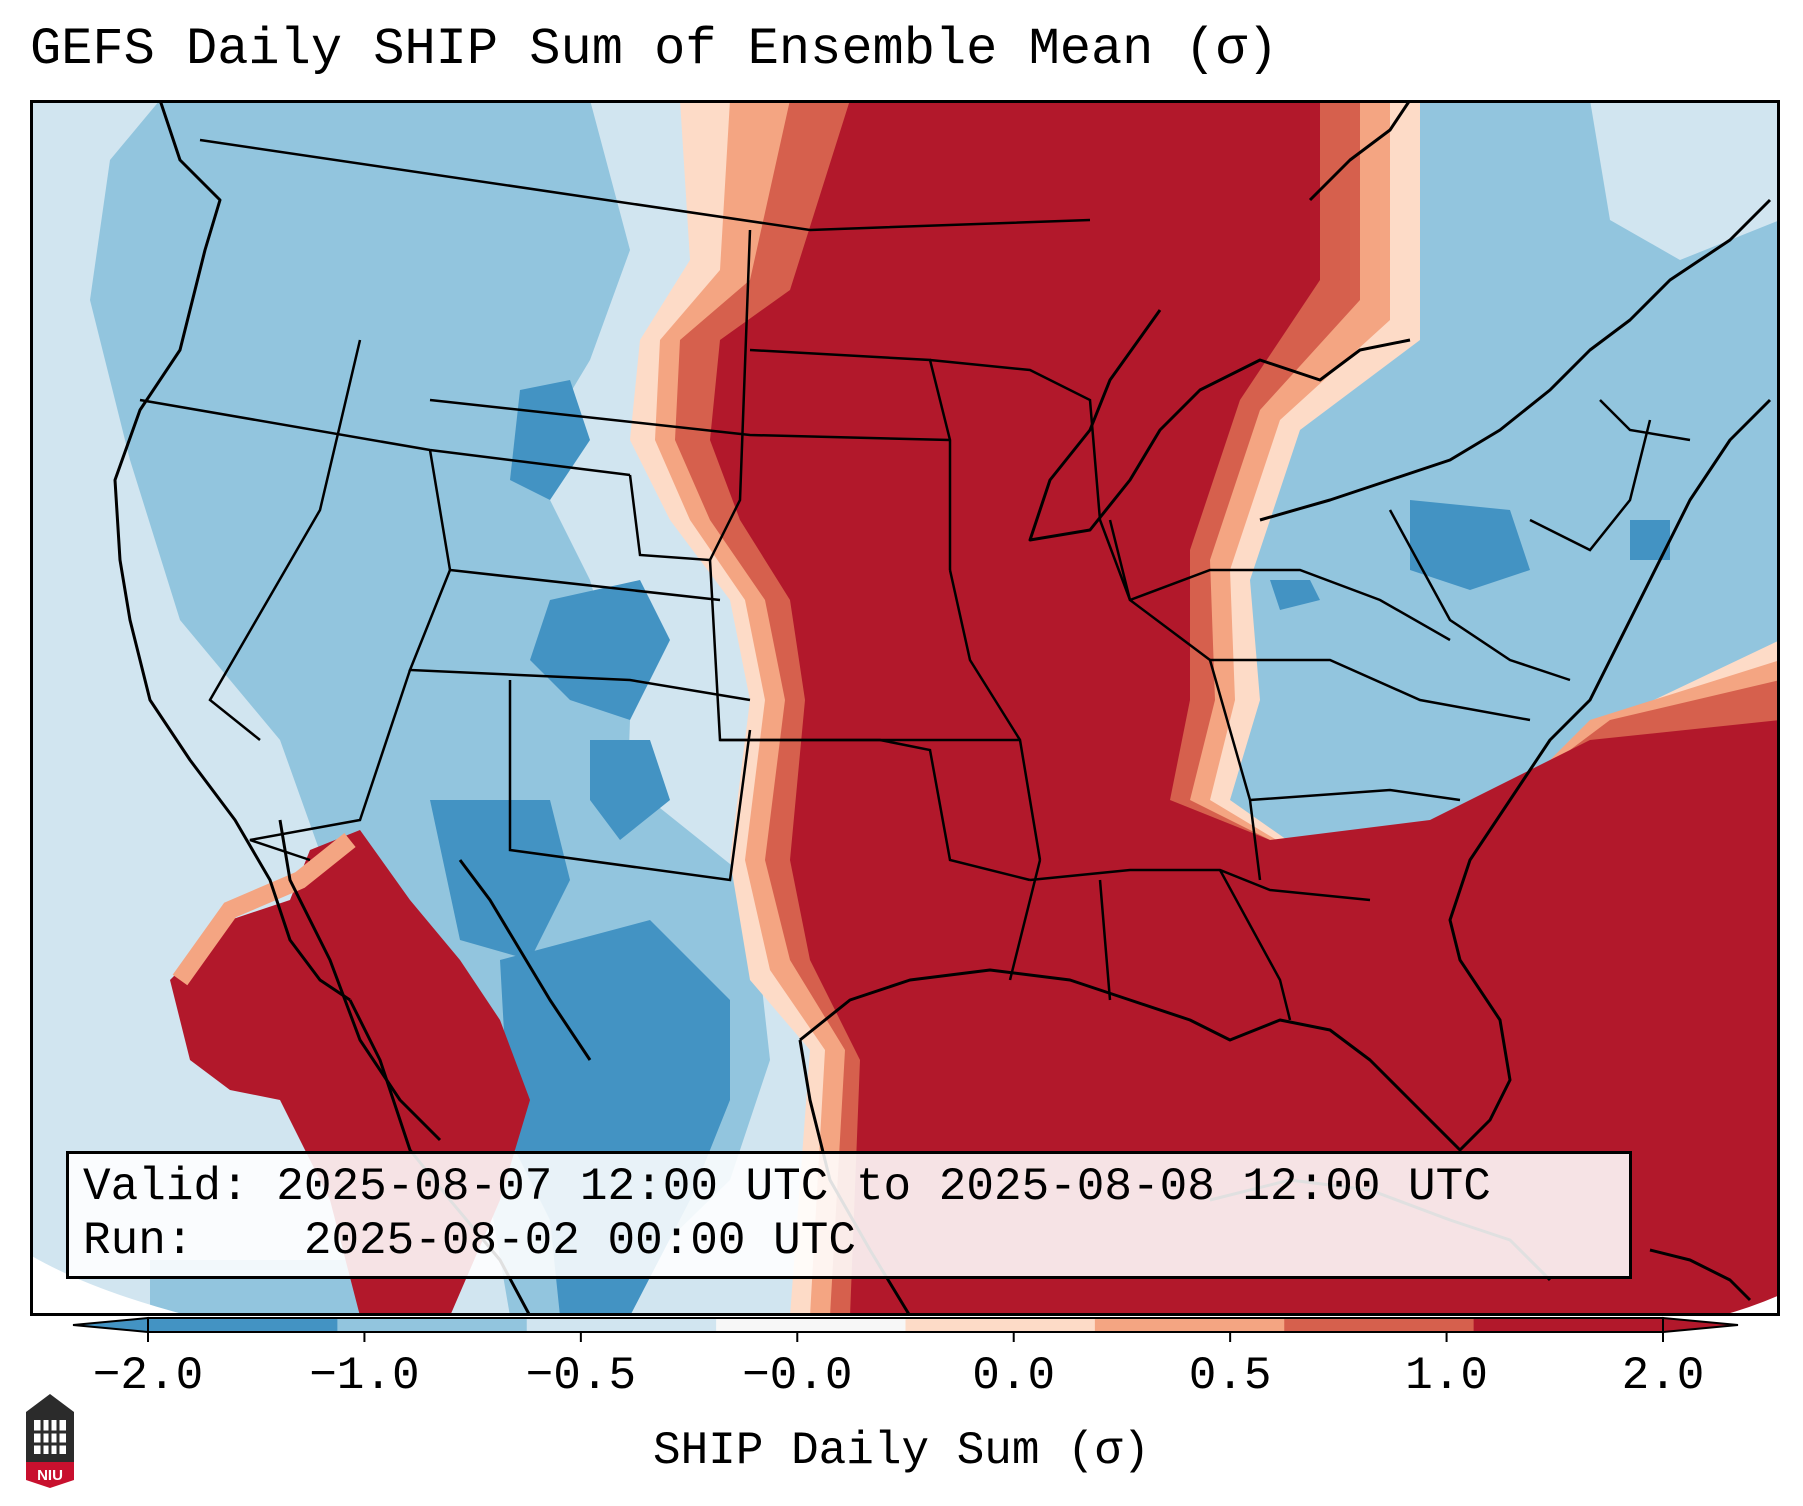 The width and height of the screenshot is (1803, 1506). Describe the element at coordinates (166, 1187) in the screenshot. I see `valid-label: Valid:` at that location.